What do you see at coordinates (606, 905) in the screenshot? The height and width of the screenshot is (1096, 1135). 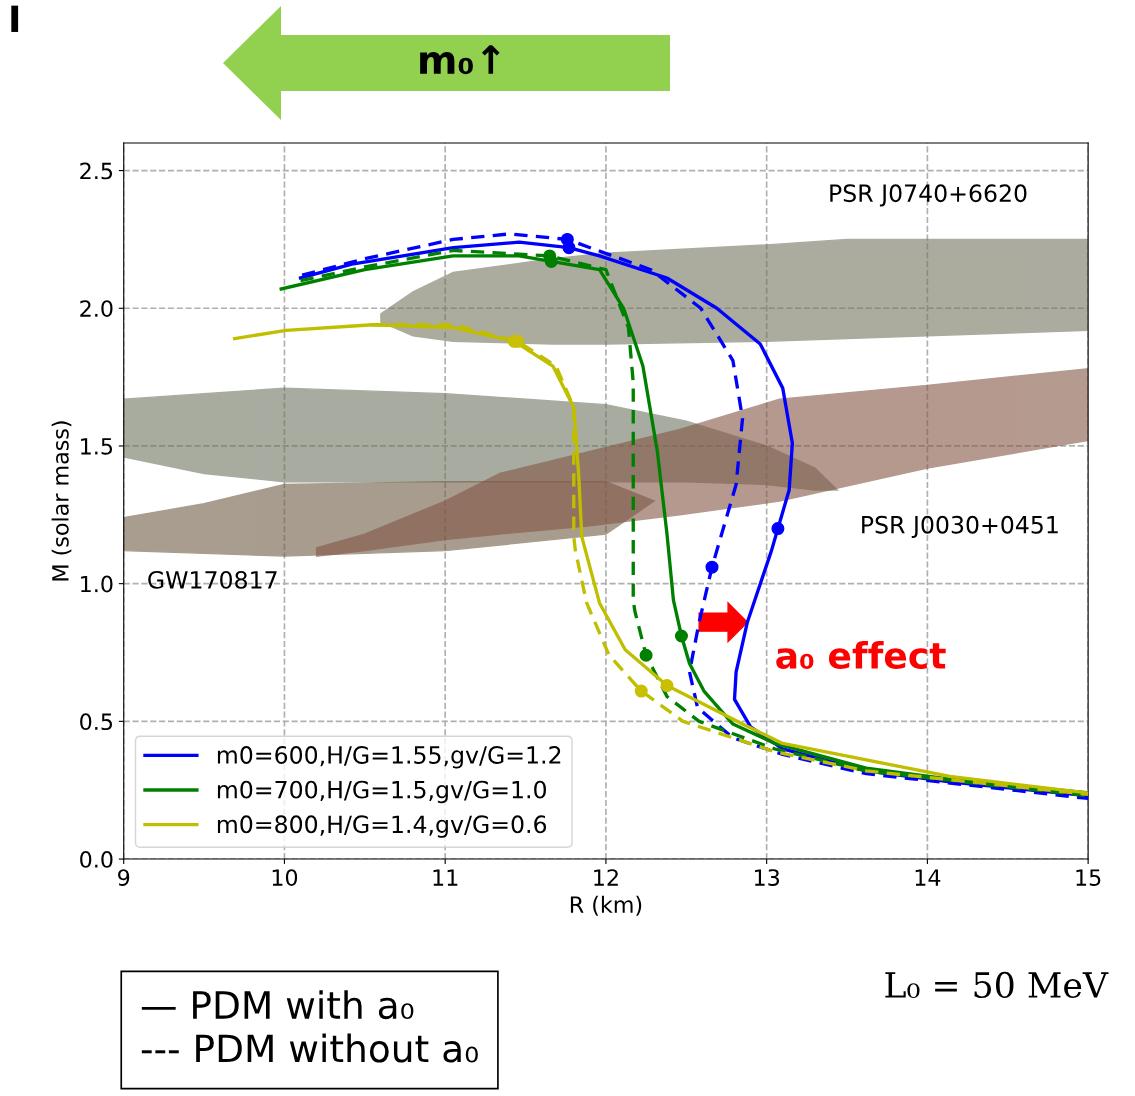 I see `x-axis-title: R (km)` at bounding box center [606, 905].